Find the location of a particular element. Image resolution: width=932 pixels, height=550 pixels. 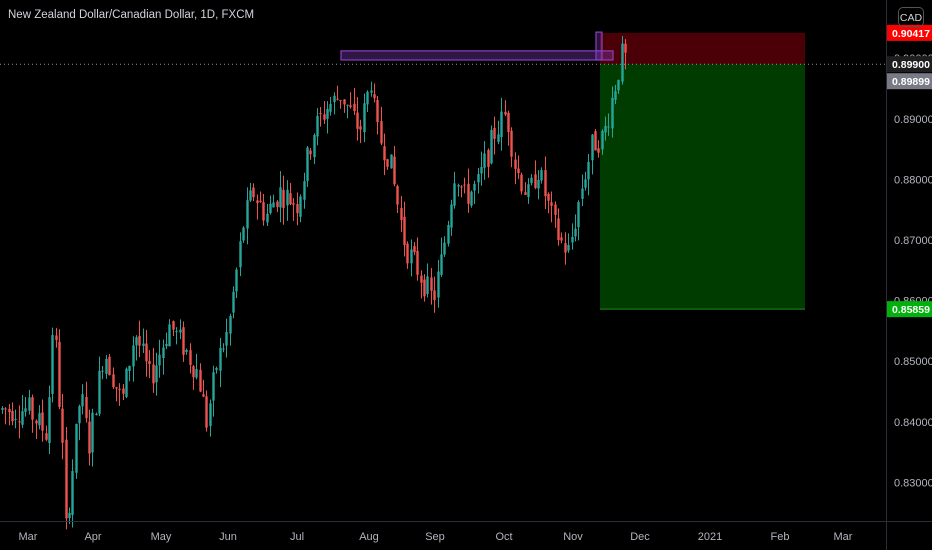

x-tick-label: May is located at coordinates (161, 537).